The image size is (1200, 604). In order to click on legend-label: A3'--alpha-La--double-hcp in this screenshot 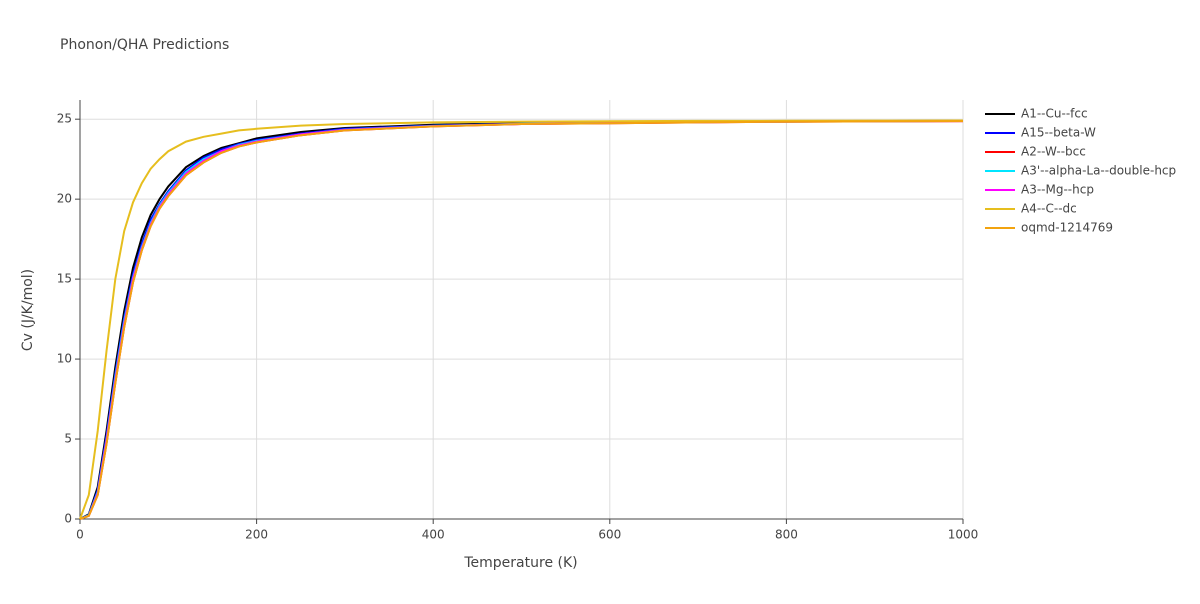, I will do `click(1098, 171)`.